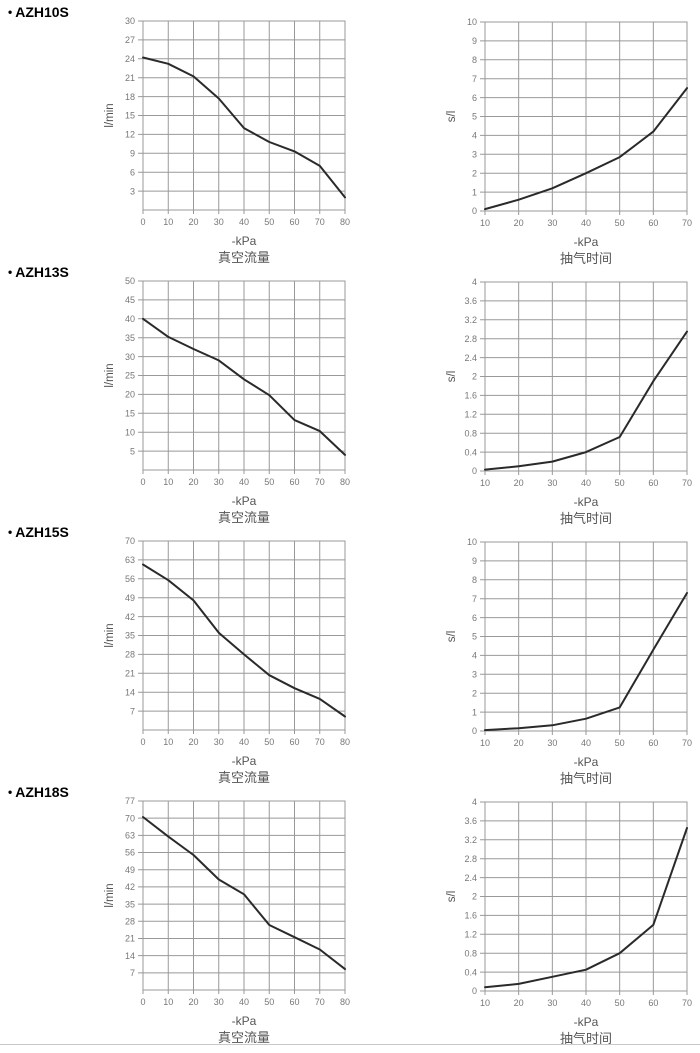 Image resolution: width=700 pixels, height=1053 pixels. I want to click on model-title-azh18s: • AZH18S, so click(38, 792).